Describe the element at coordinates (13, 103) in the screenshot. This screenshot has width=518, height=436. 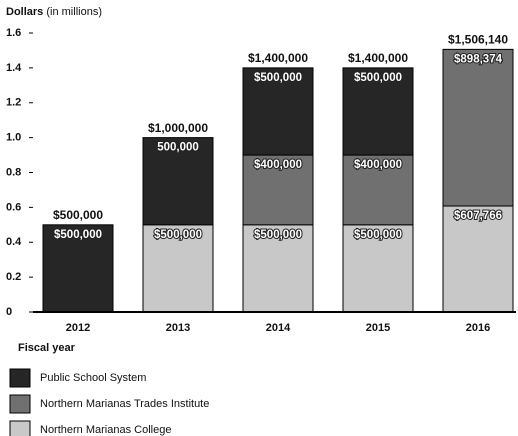
I see `y-tick-label: 1.2` at that location.